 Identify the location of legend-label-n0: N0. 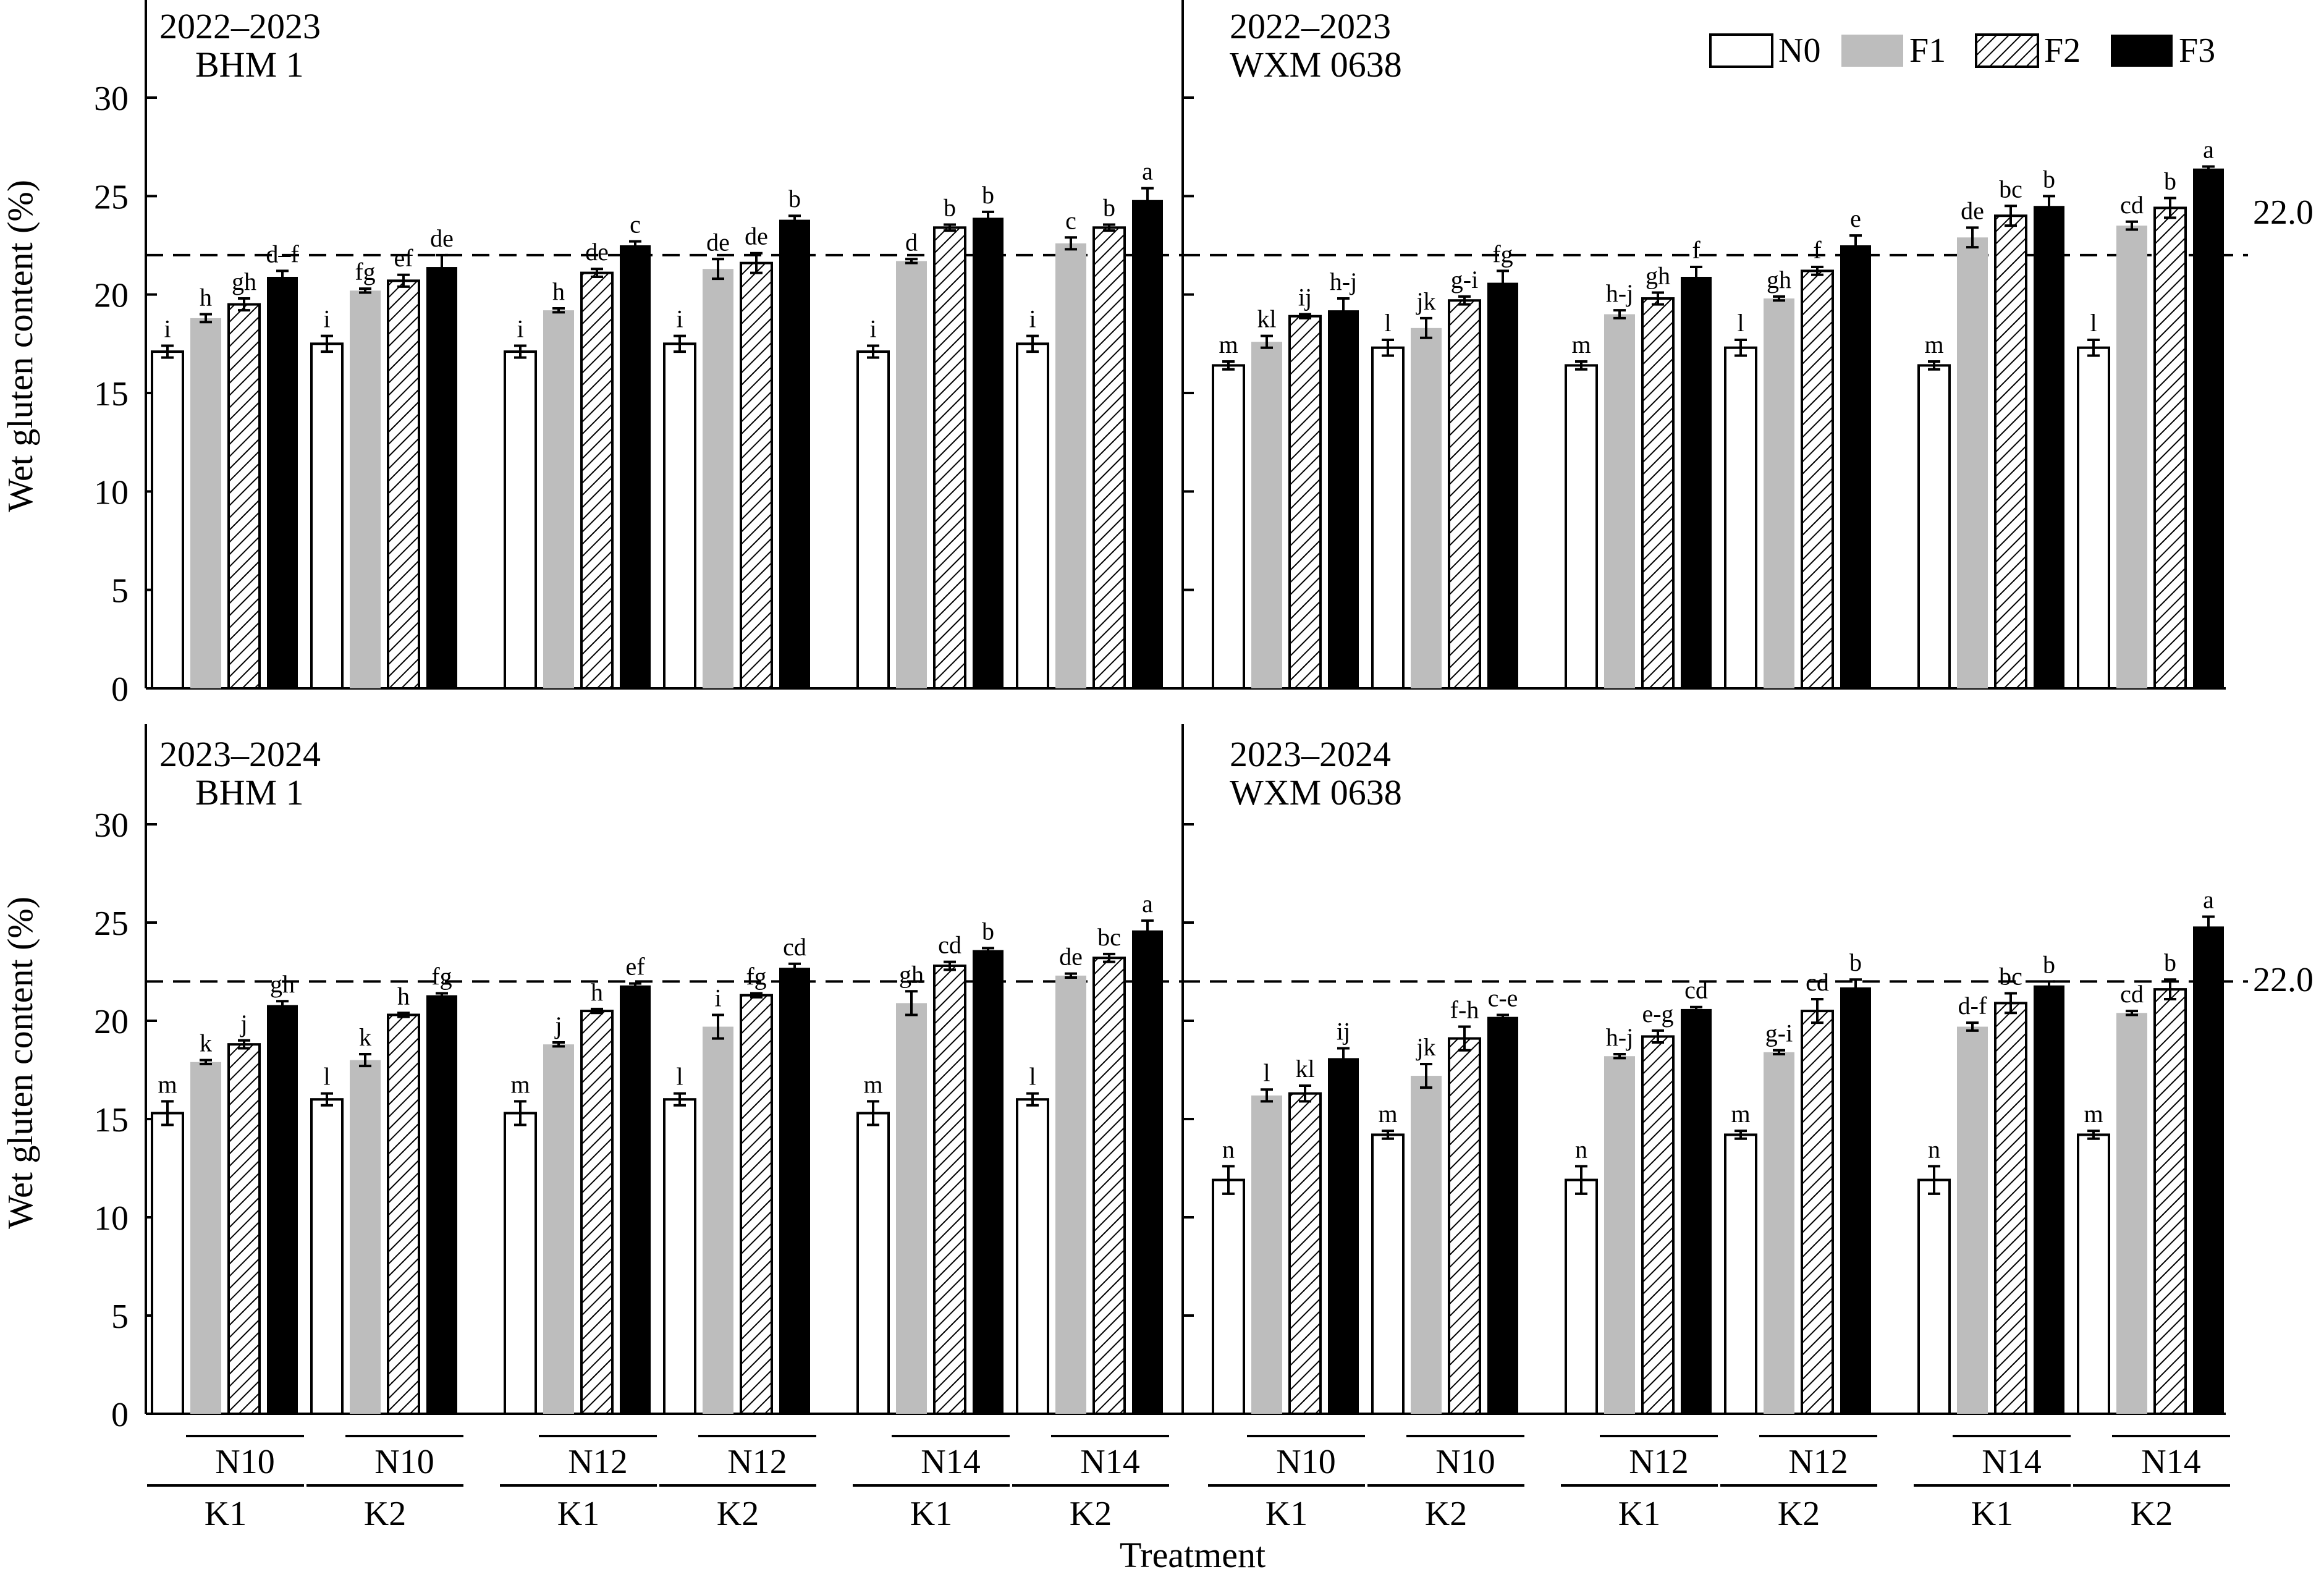
(1799, 51).